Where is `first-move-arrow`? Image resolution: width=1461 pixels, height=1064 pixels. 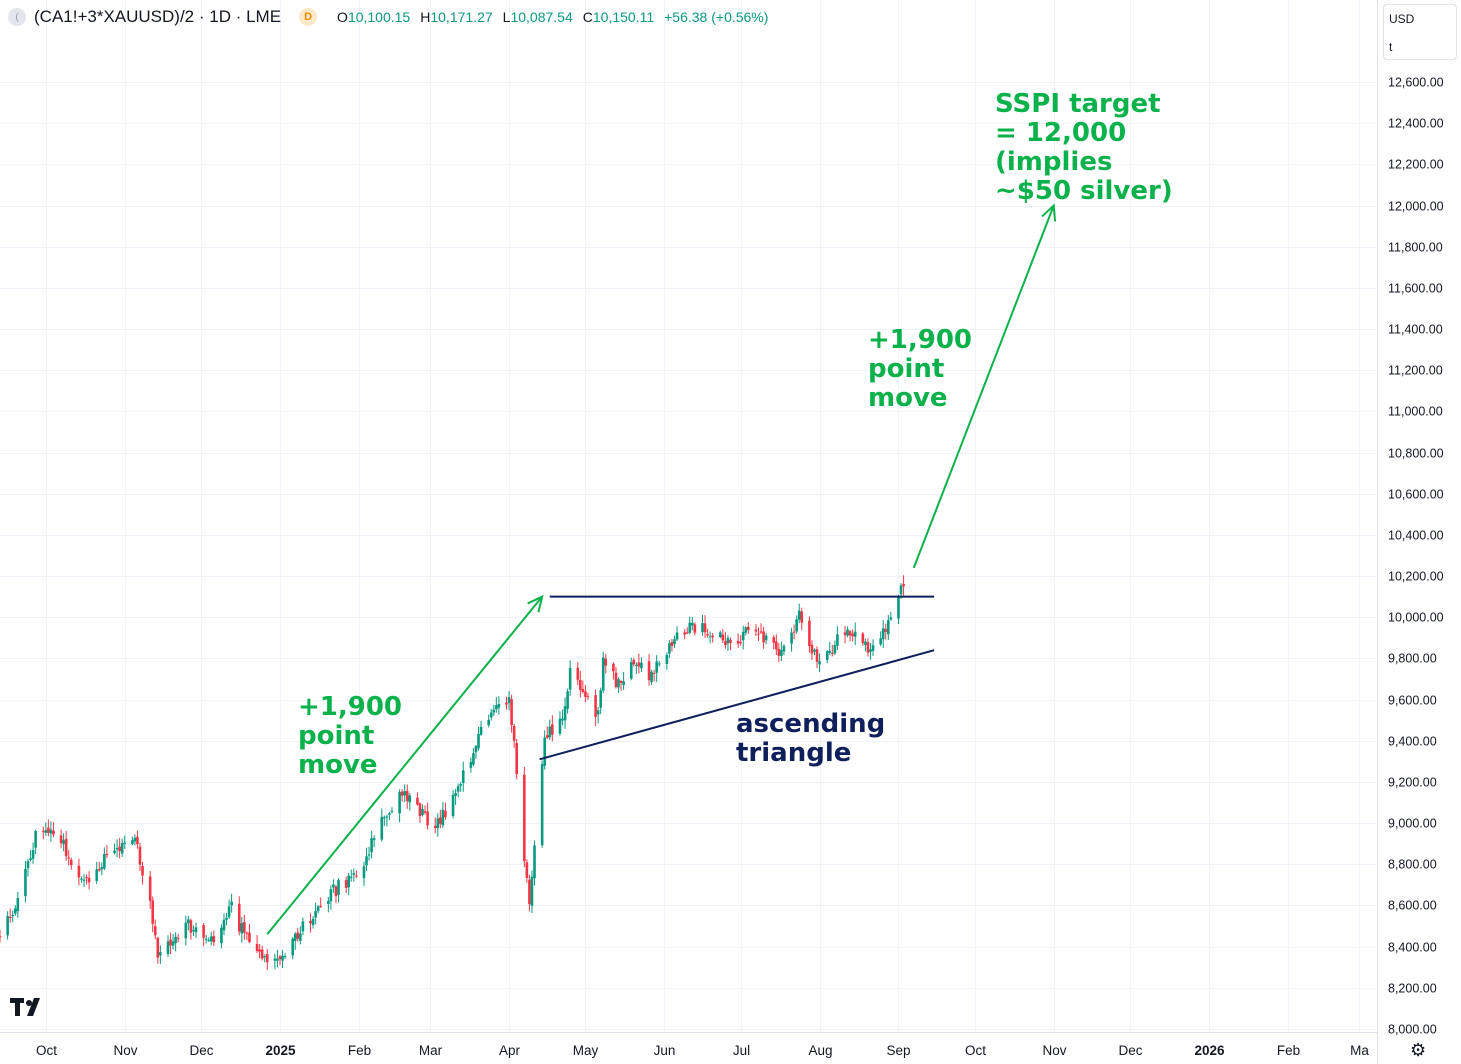
first-move-arrow is located at coordinates (404, 765).